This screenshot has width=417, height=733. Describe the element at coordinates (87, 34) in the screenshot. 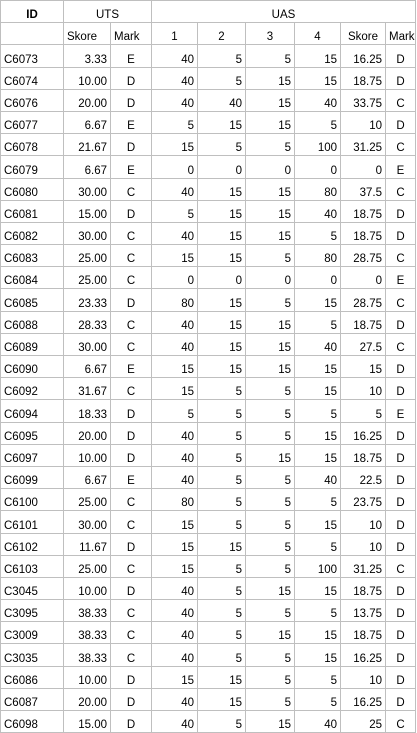

I see `uts-skore-header: Skore` at that location.